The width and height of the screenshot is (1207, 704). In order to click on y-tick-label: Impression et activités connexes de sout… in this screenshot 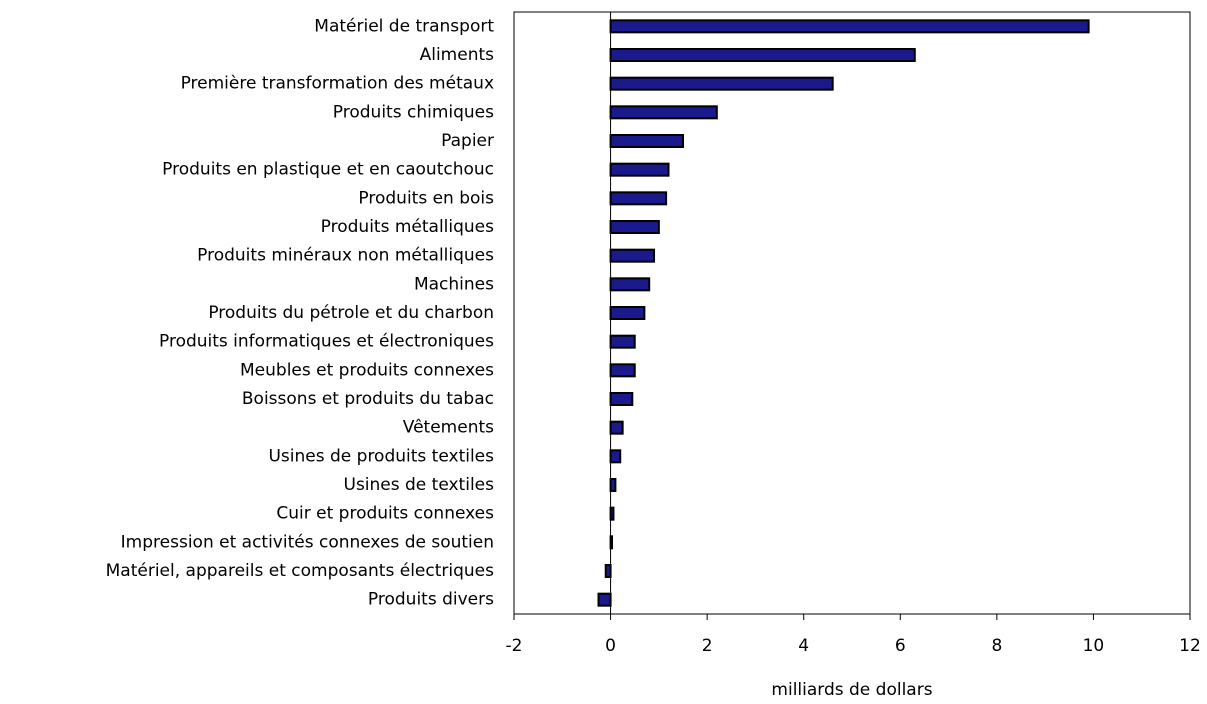, I will do `click(307, 542)`.